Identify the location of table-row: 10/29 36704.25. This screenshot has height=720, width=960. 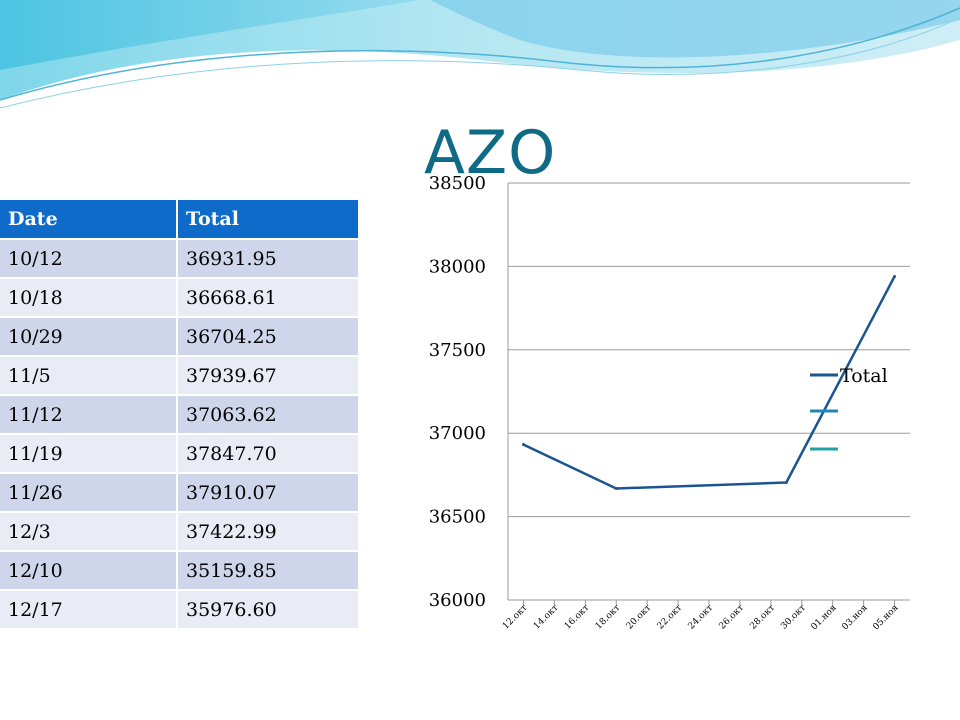
(180, 337).